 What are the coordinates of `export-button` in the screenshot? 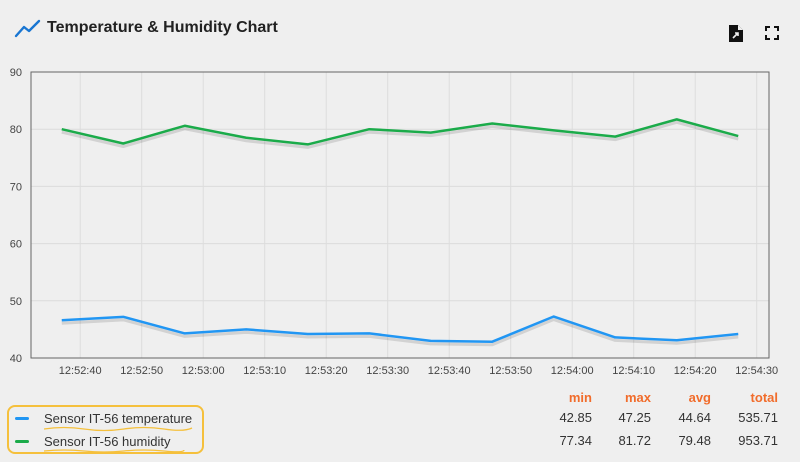 It's located at (736, 33).